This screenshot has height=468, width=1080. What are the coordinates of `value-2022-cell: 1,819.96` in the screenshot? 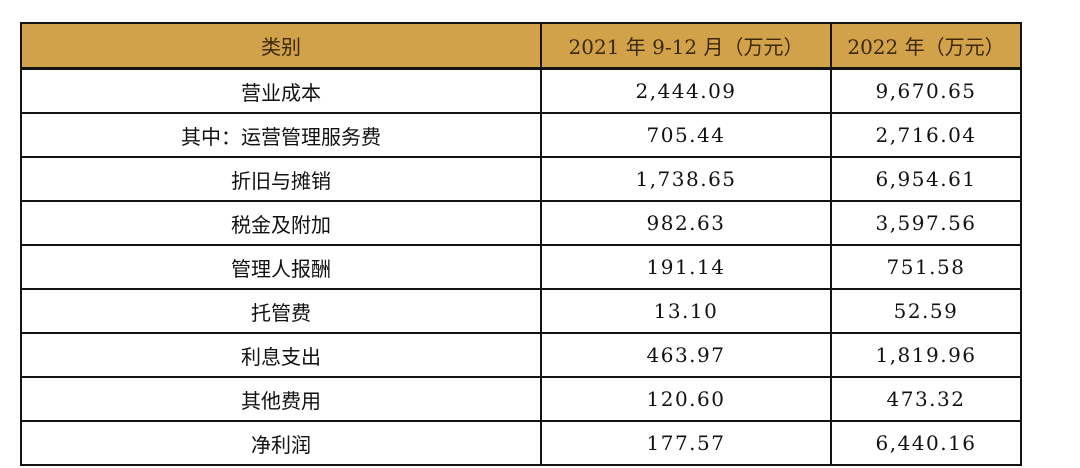 It's located at (926, 355).